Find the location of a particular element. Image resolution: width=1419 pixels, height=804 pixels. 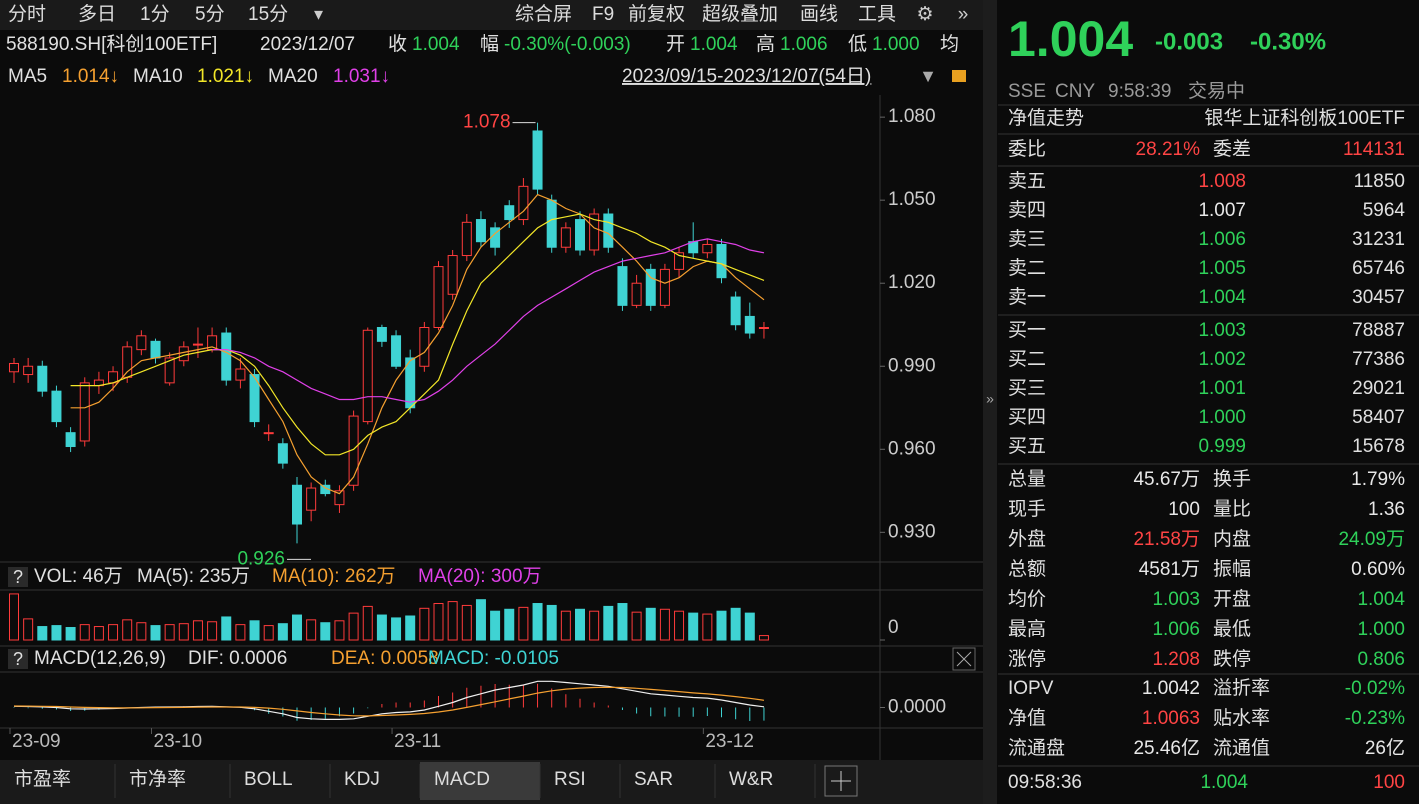

quote-field: 2023/12/07 is located at coordinates (307, 44).